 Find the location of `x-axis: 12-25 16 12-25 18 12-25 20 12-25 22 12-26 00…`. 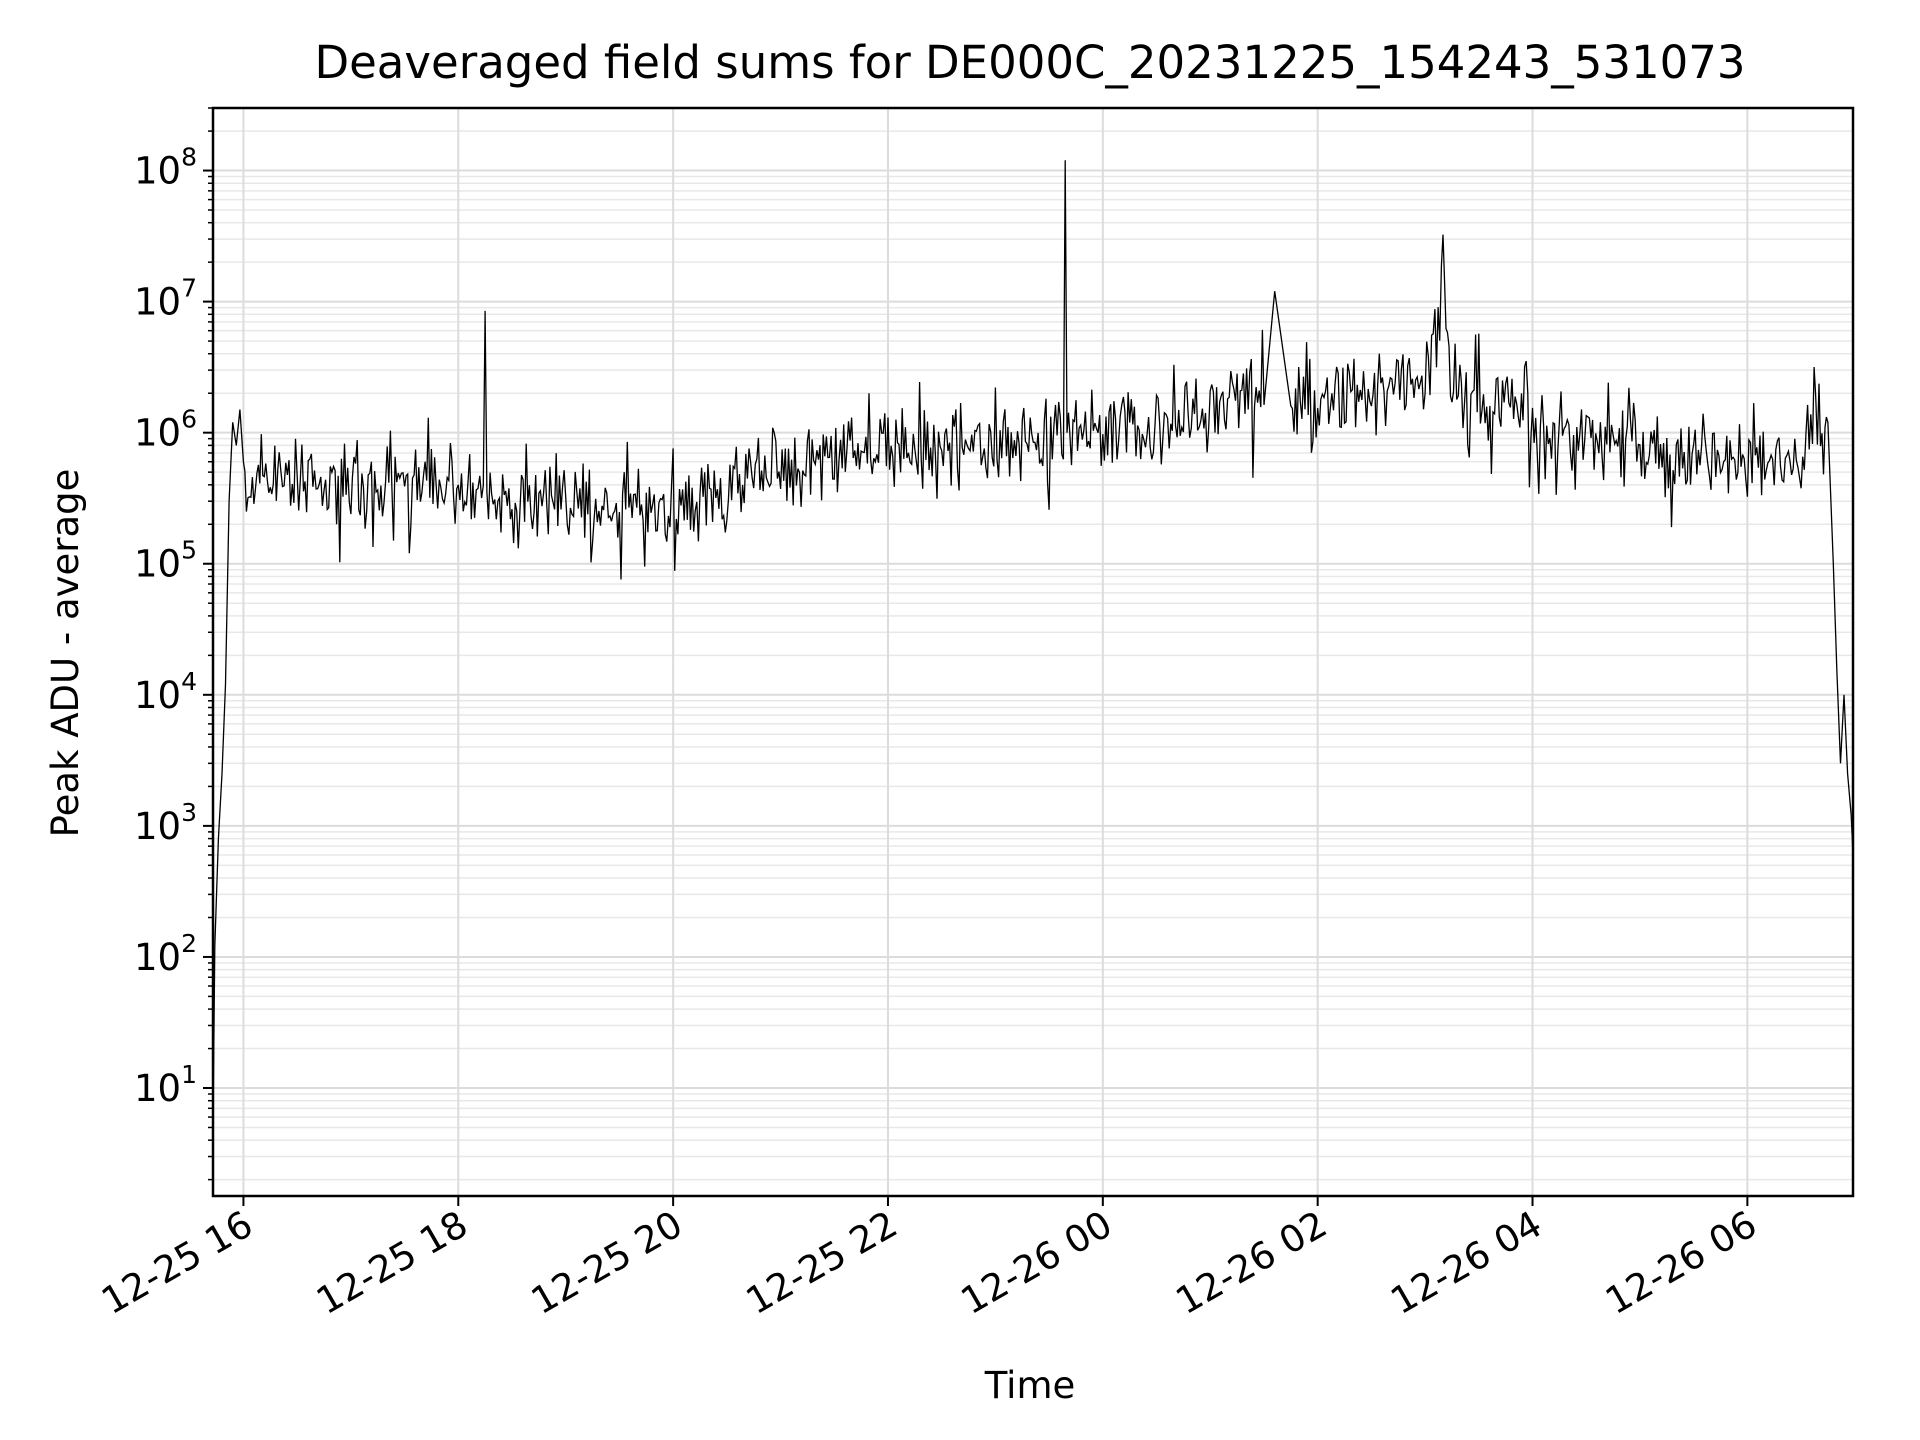

x-axis: 12-25 16 12-25 18 12-25 20 12-25 22 12-26 00… is located at coordinates (929, 1259).